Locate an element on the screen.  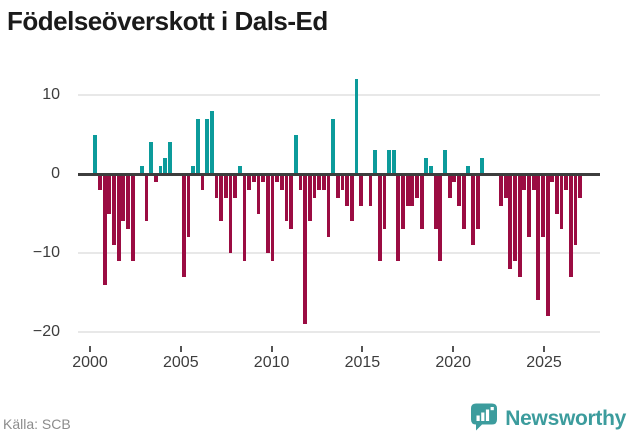
chart-title: Födelseöverskott i Dals-Ed is located at coordinates (167, 21).